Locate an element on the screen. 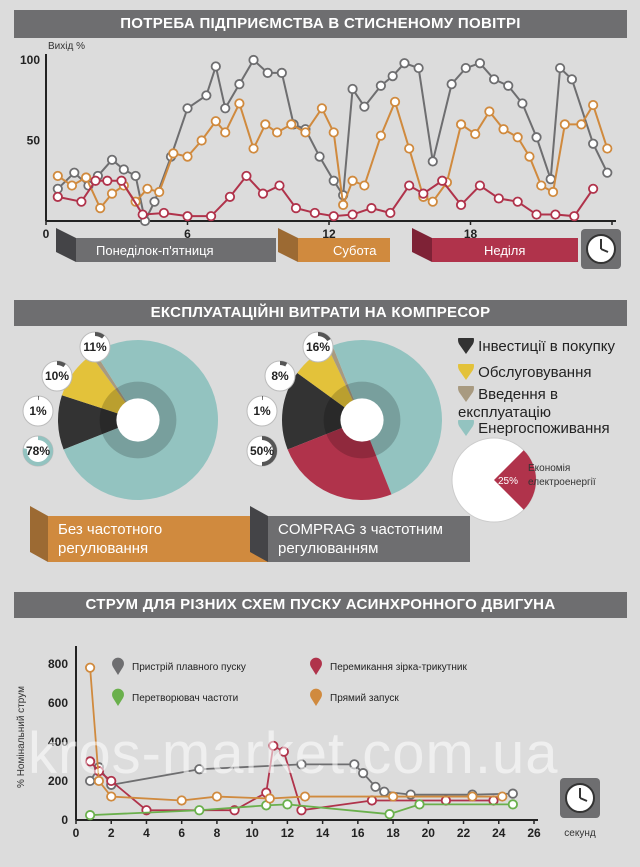 Image resolution: width=640 pixels, height=867 pixels. savings-label: Економія електроенергії is located at coordinates (562, 475).